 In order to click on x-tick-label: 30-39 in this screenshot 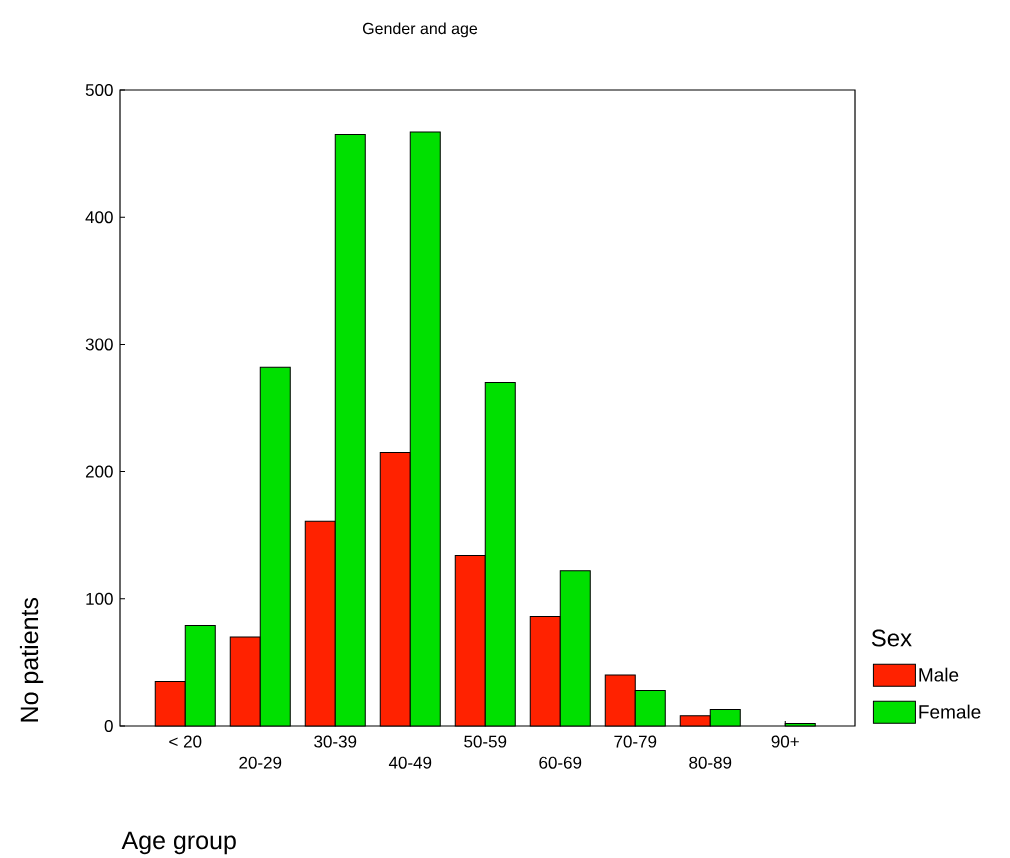, I will do `click(335, 741)`.